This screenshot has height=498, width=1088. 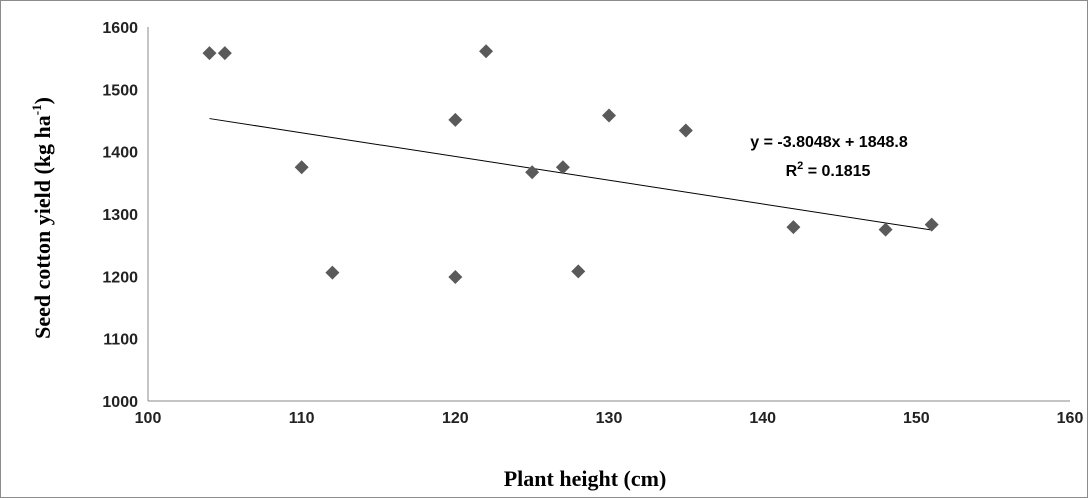 I want to click on y-axis-title-sup: -1, so click(x=36, y=109).